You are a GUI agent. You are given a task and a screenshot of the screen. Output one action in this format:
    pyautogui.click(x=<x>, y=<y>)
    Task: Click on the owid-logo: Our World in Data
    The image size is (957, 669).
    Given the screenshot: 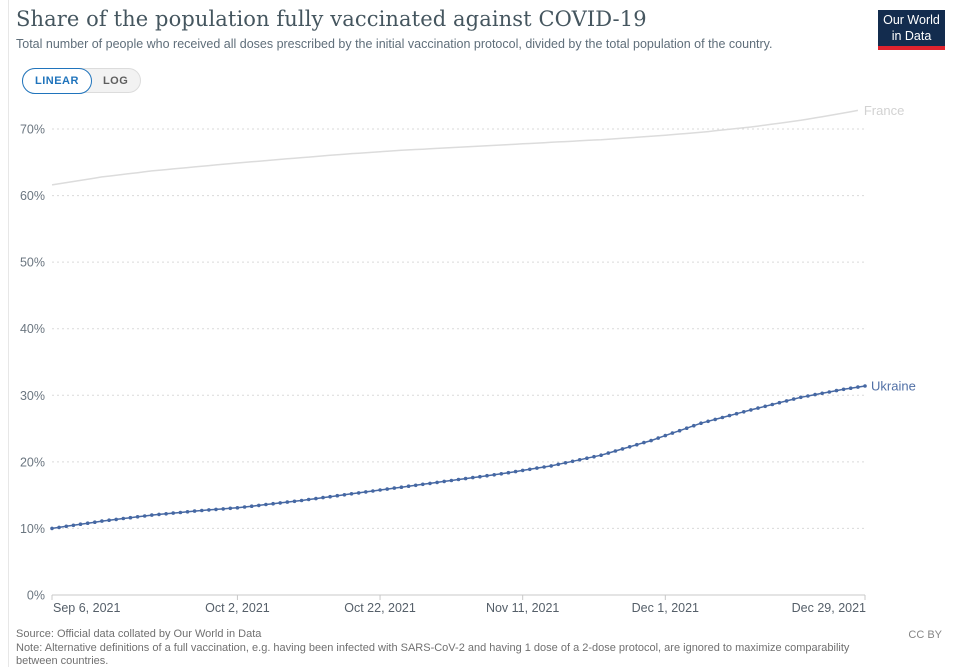 What is the action you would take?
    pyautogui.click(x=911, y=30)
    